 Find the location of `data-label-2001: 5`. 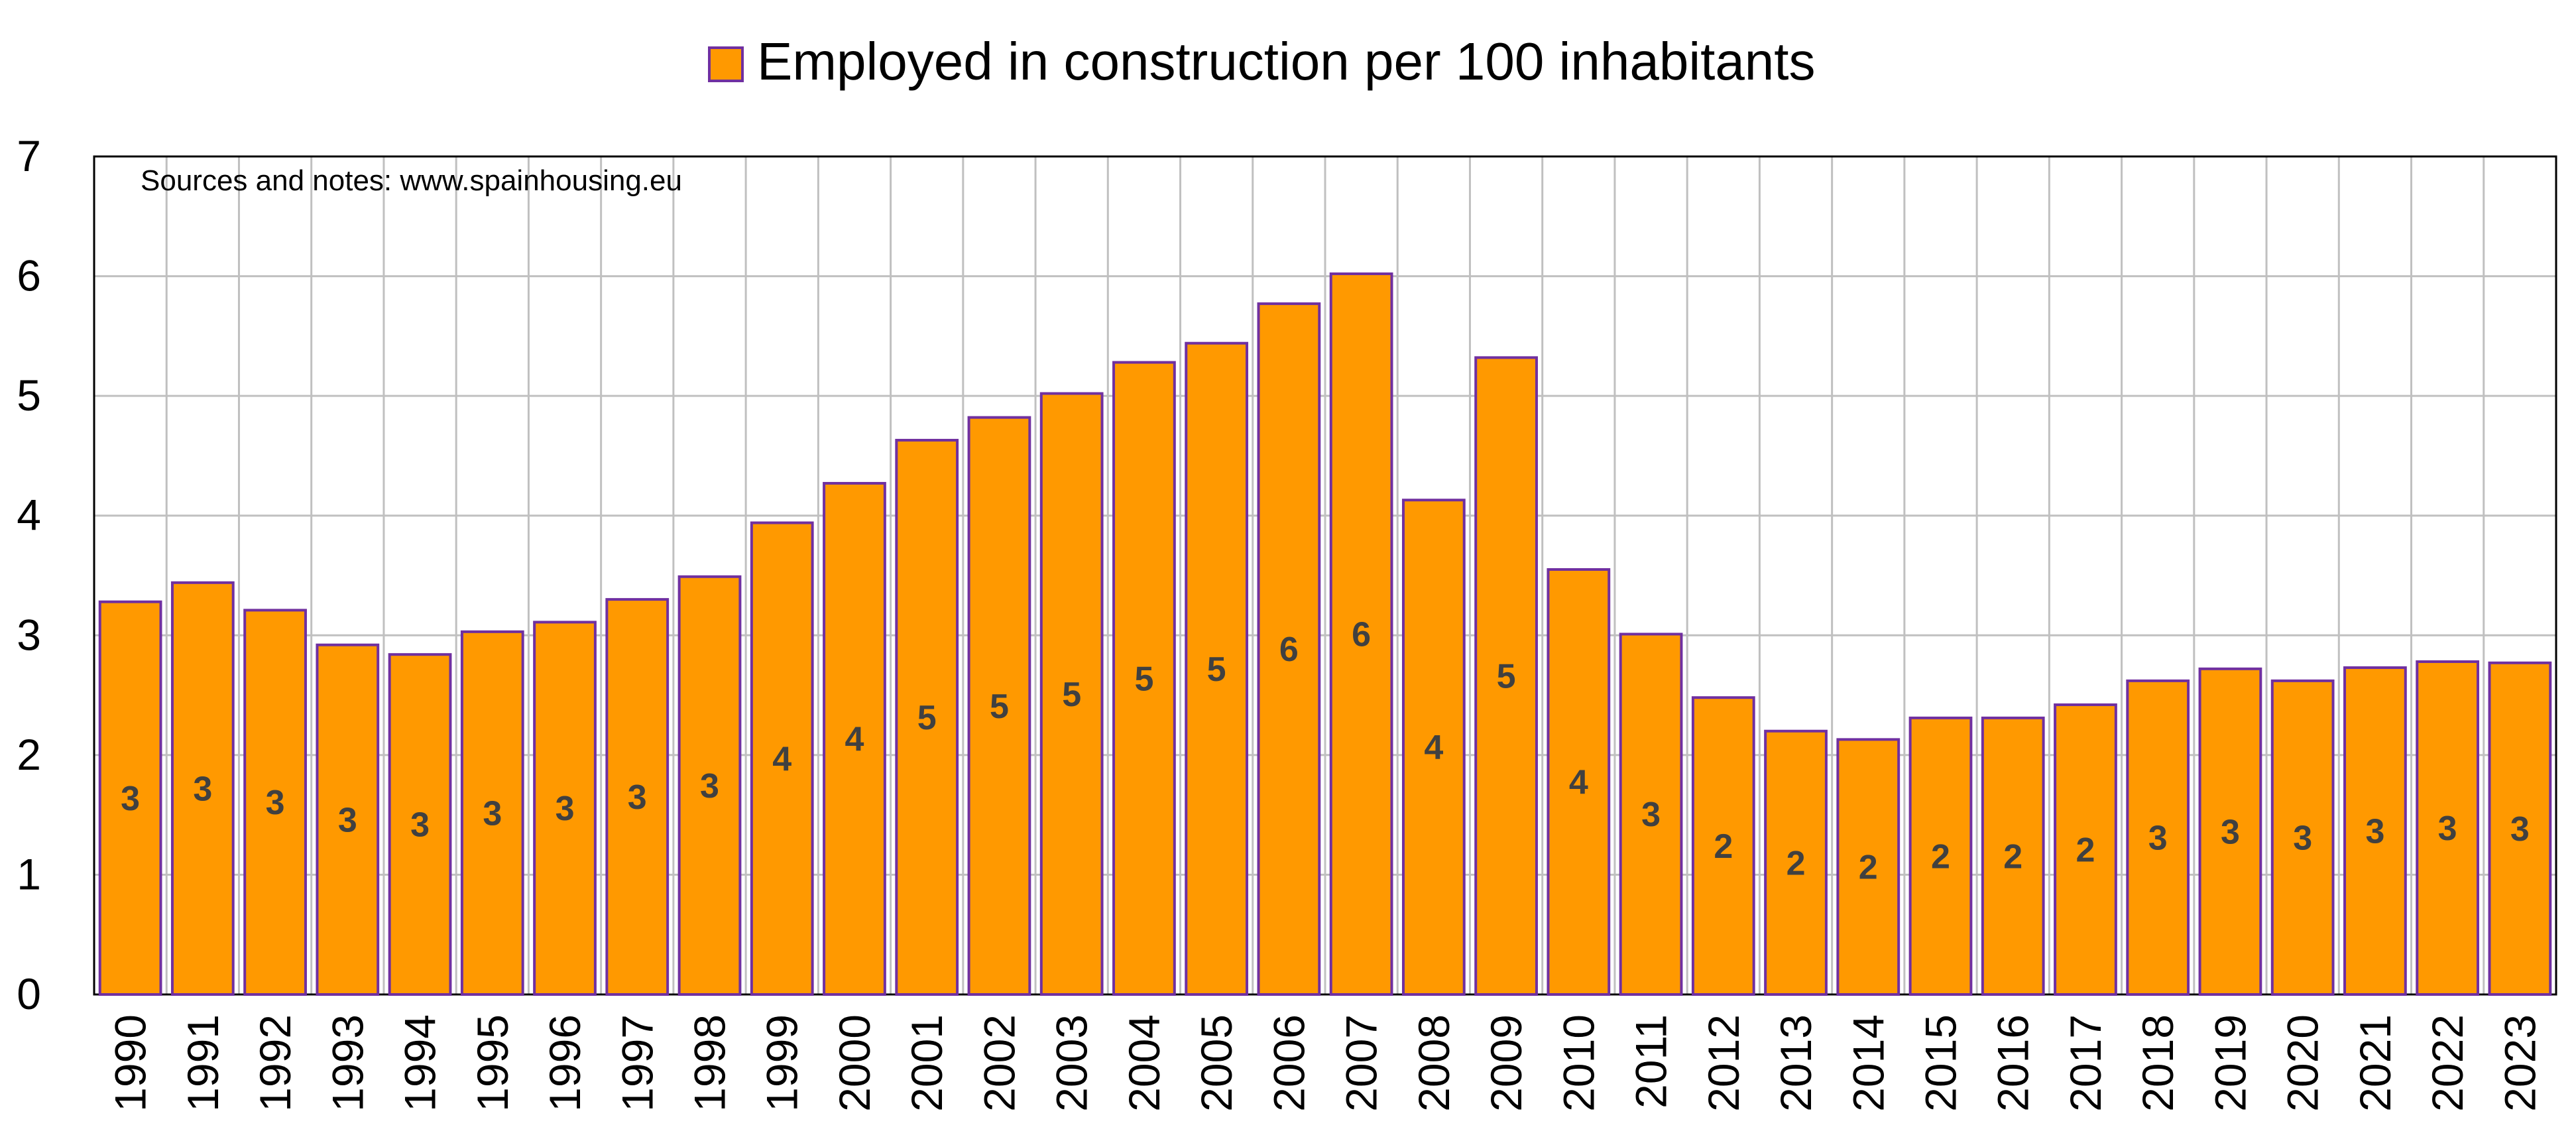

data-label-2001: 5 is located at coordinates (927, 718).